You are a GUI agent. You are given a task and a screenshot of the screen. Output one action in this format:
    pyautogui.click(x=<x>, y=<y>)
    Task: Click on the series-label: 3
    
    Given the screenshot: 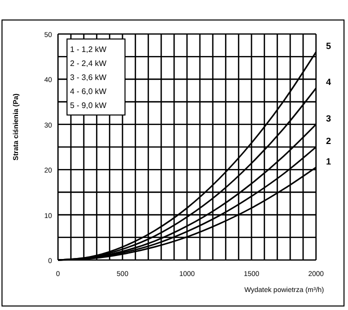 What is the action you would take?
    pyautogui.click(x=329, y=118)
    